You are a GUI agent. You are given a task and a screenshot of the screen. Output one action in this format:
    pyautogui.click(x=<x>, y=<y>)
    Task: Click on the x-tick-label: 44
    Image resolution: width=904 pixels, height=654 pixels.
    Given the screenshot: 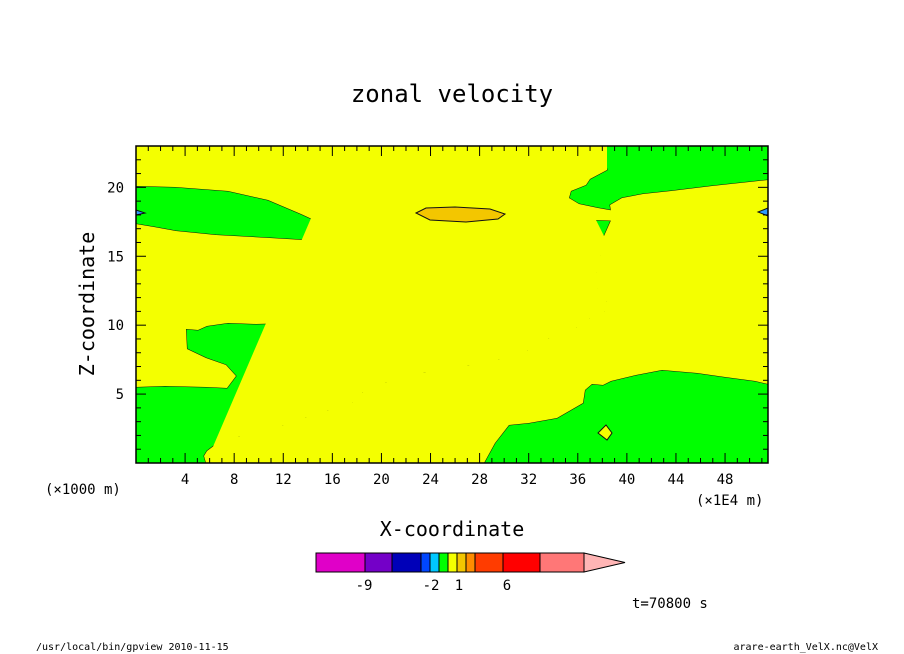 What is the action you would take?
    pyautogui.click(x=676, y=480)
    